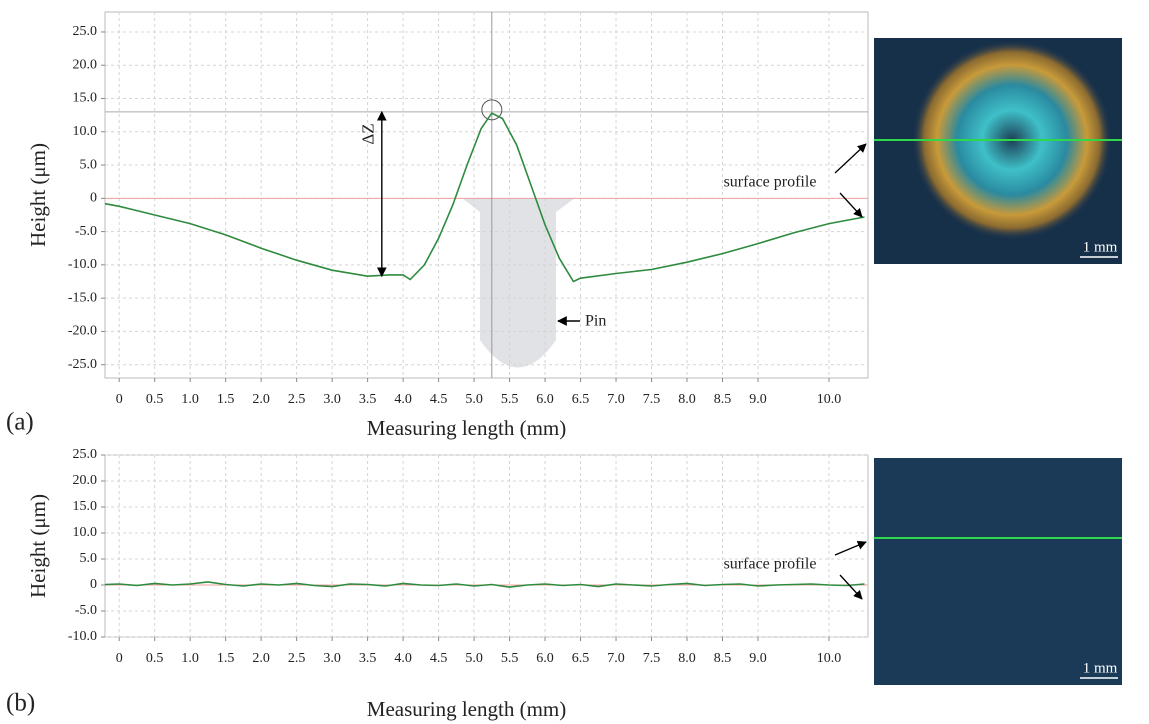 This screenshot has height=724, width=1149. I want to click on pin-label: Pin, so click(595, 321).